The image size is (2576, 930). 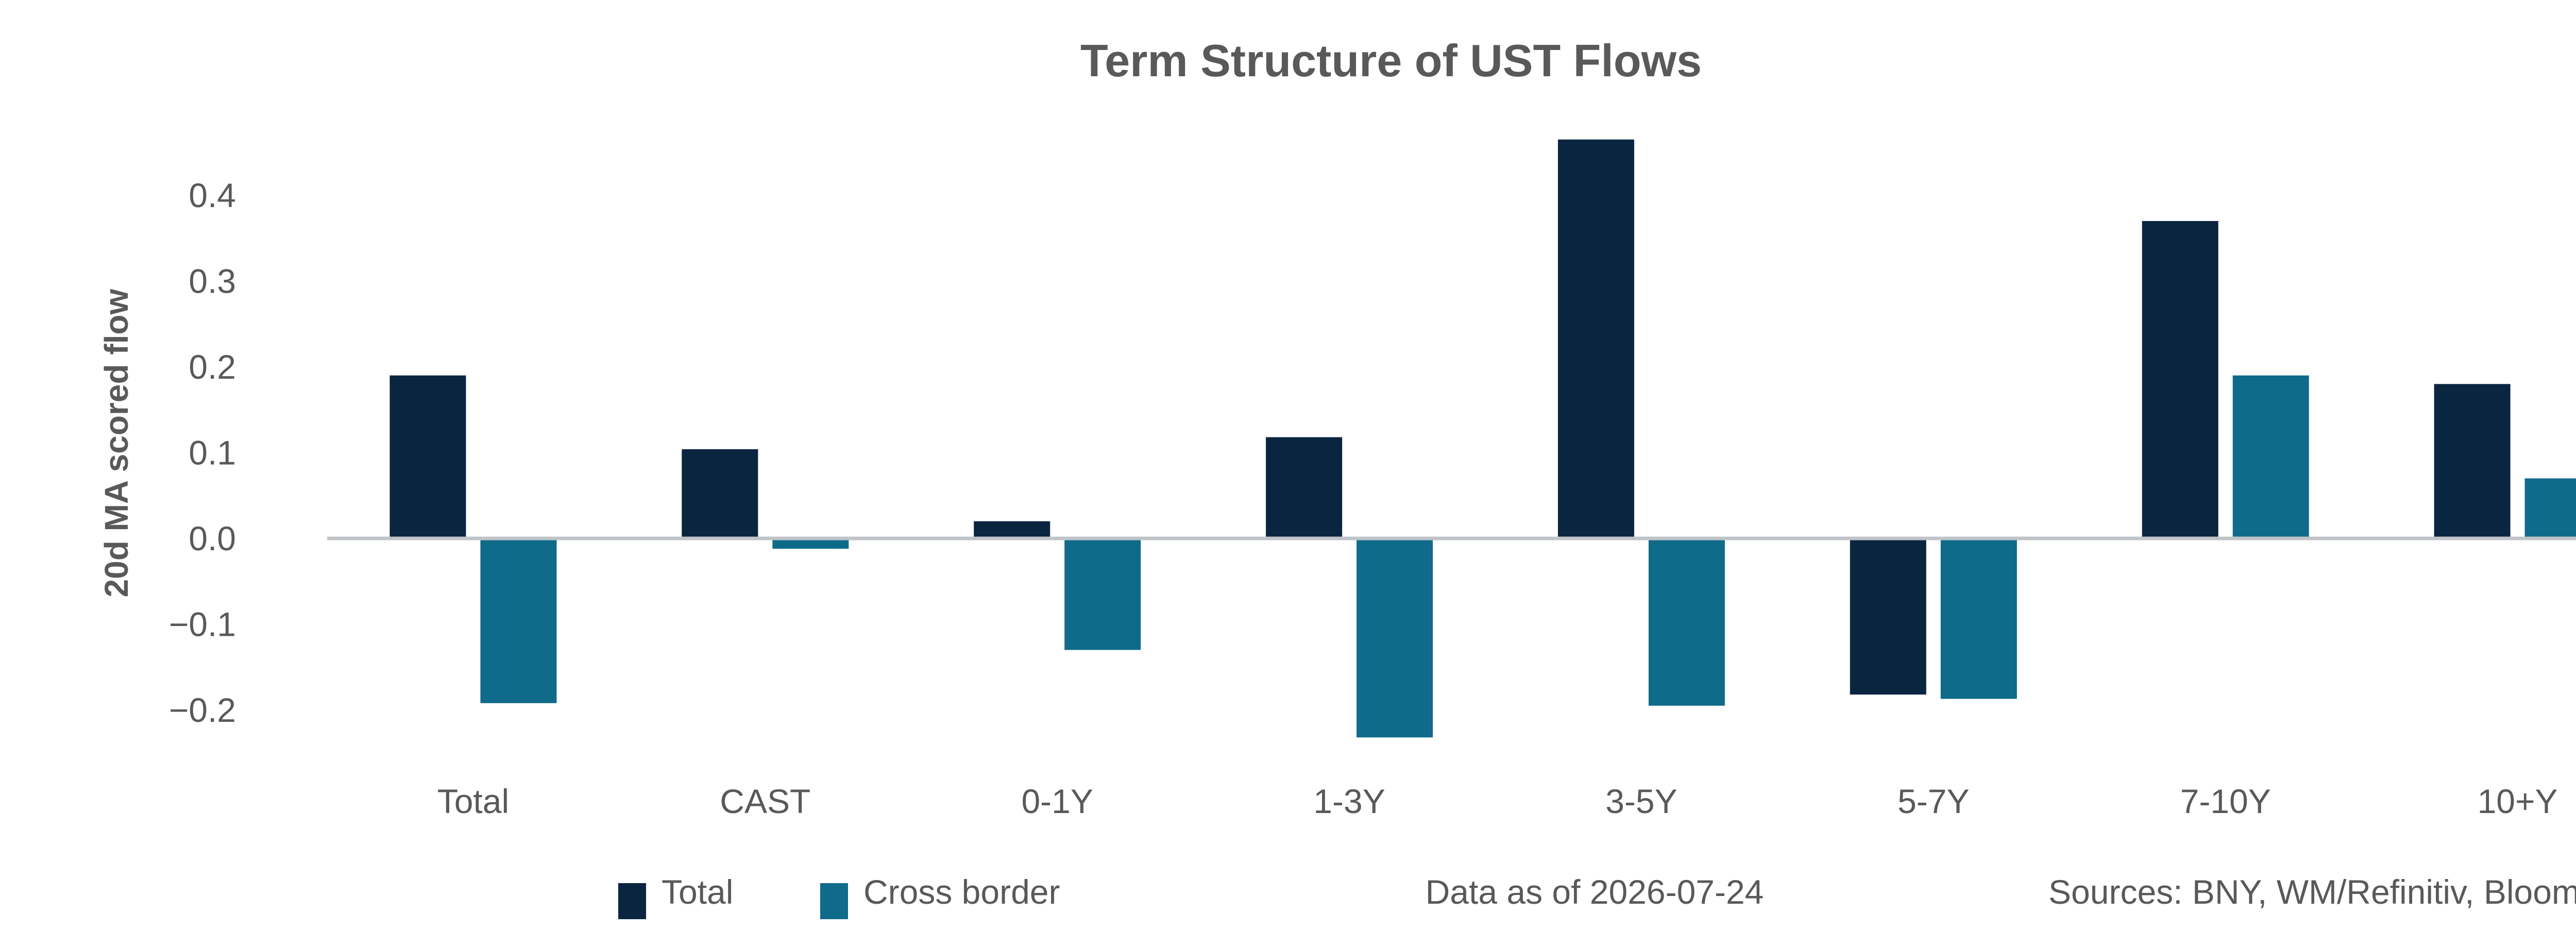 What do you see at coordinates (1057, 801) in the screenshot?
I see `x-category-label: 0-1Y` at bounding box center [1057, 801].